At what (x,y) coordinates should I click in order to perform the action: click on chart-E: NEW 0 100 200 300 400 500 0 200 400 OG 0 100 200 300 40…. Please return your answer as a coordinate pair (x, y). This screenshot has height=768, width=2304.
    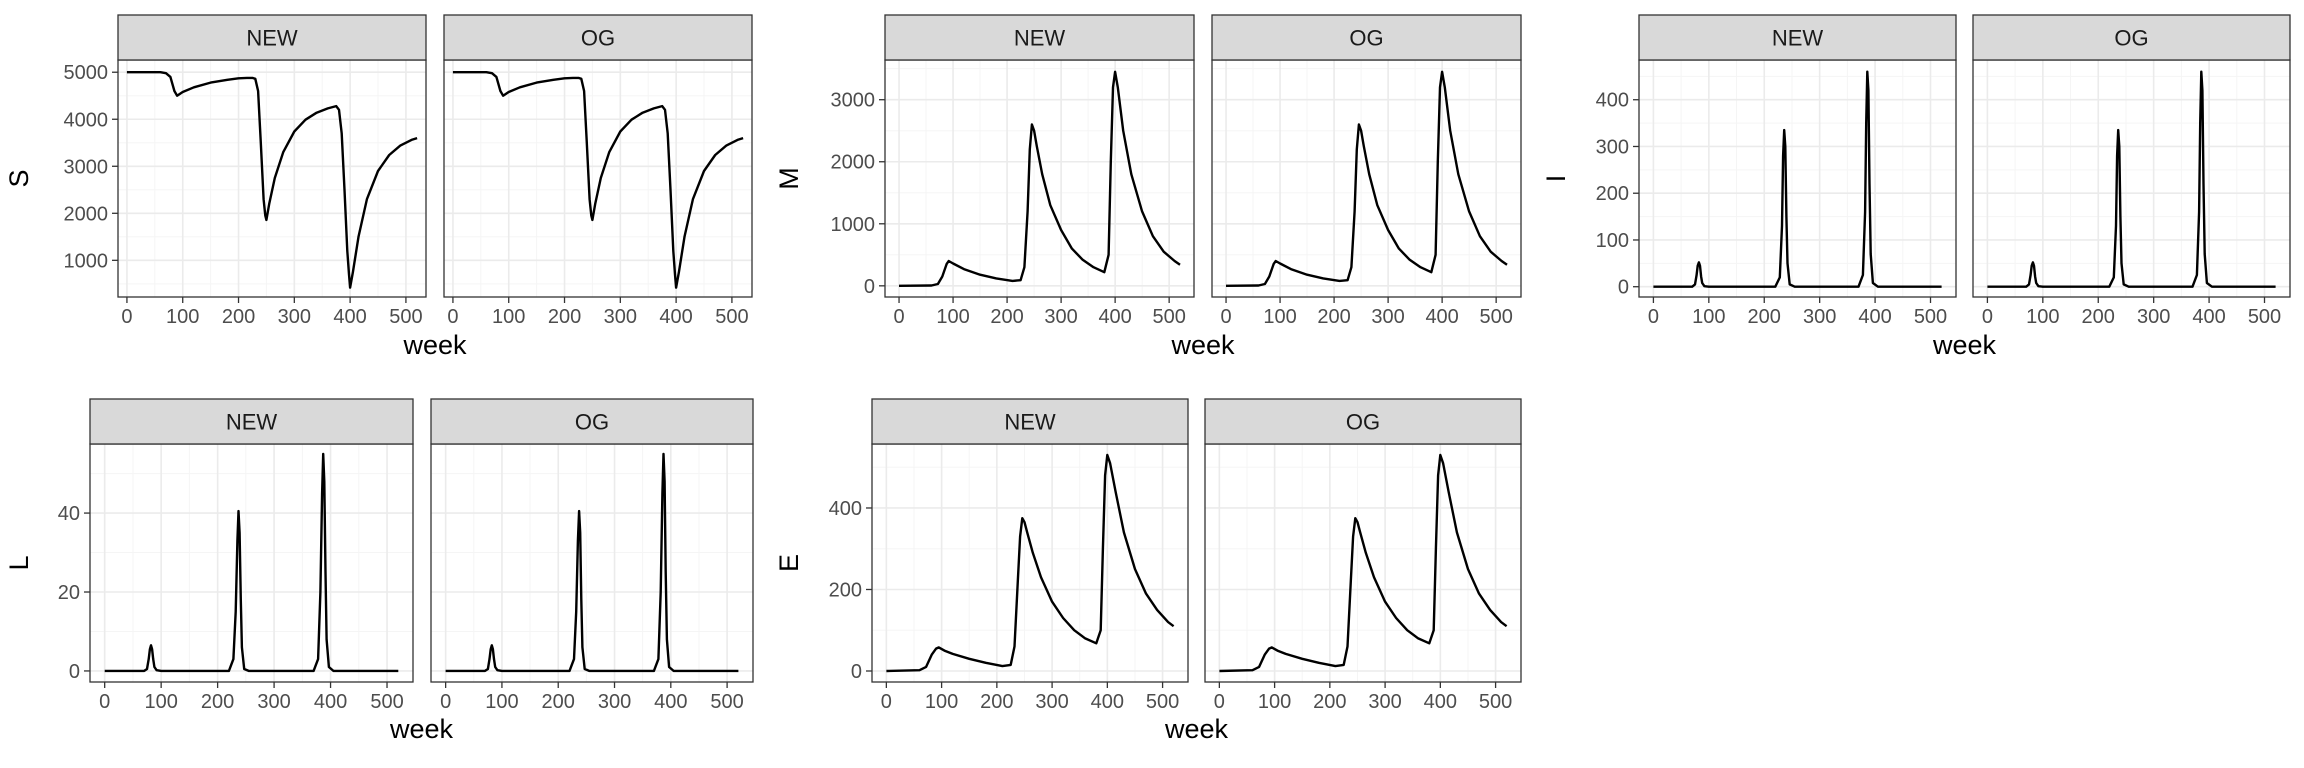
    Looking at the image, I should click on (1148, 571).